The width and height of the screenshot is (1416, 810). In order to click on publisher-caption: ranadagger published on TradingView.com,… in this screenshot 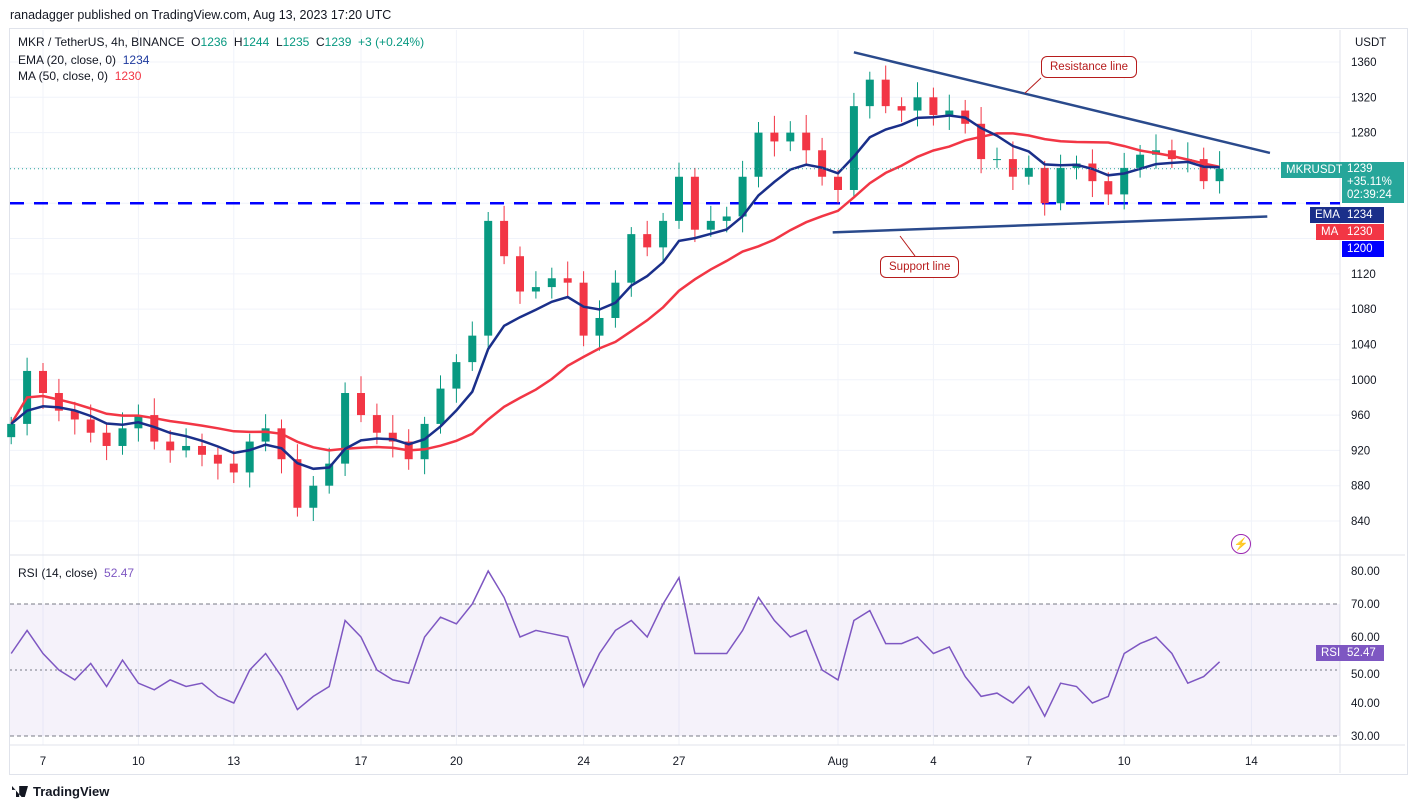, I will do `click(201, 15)`.